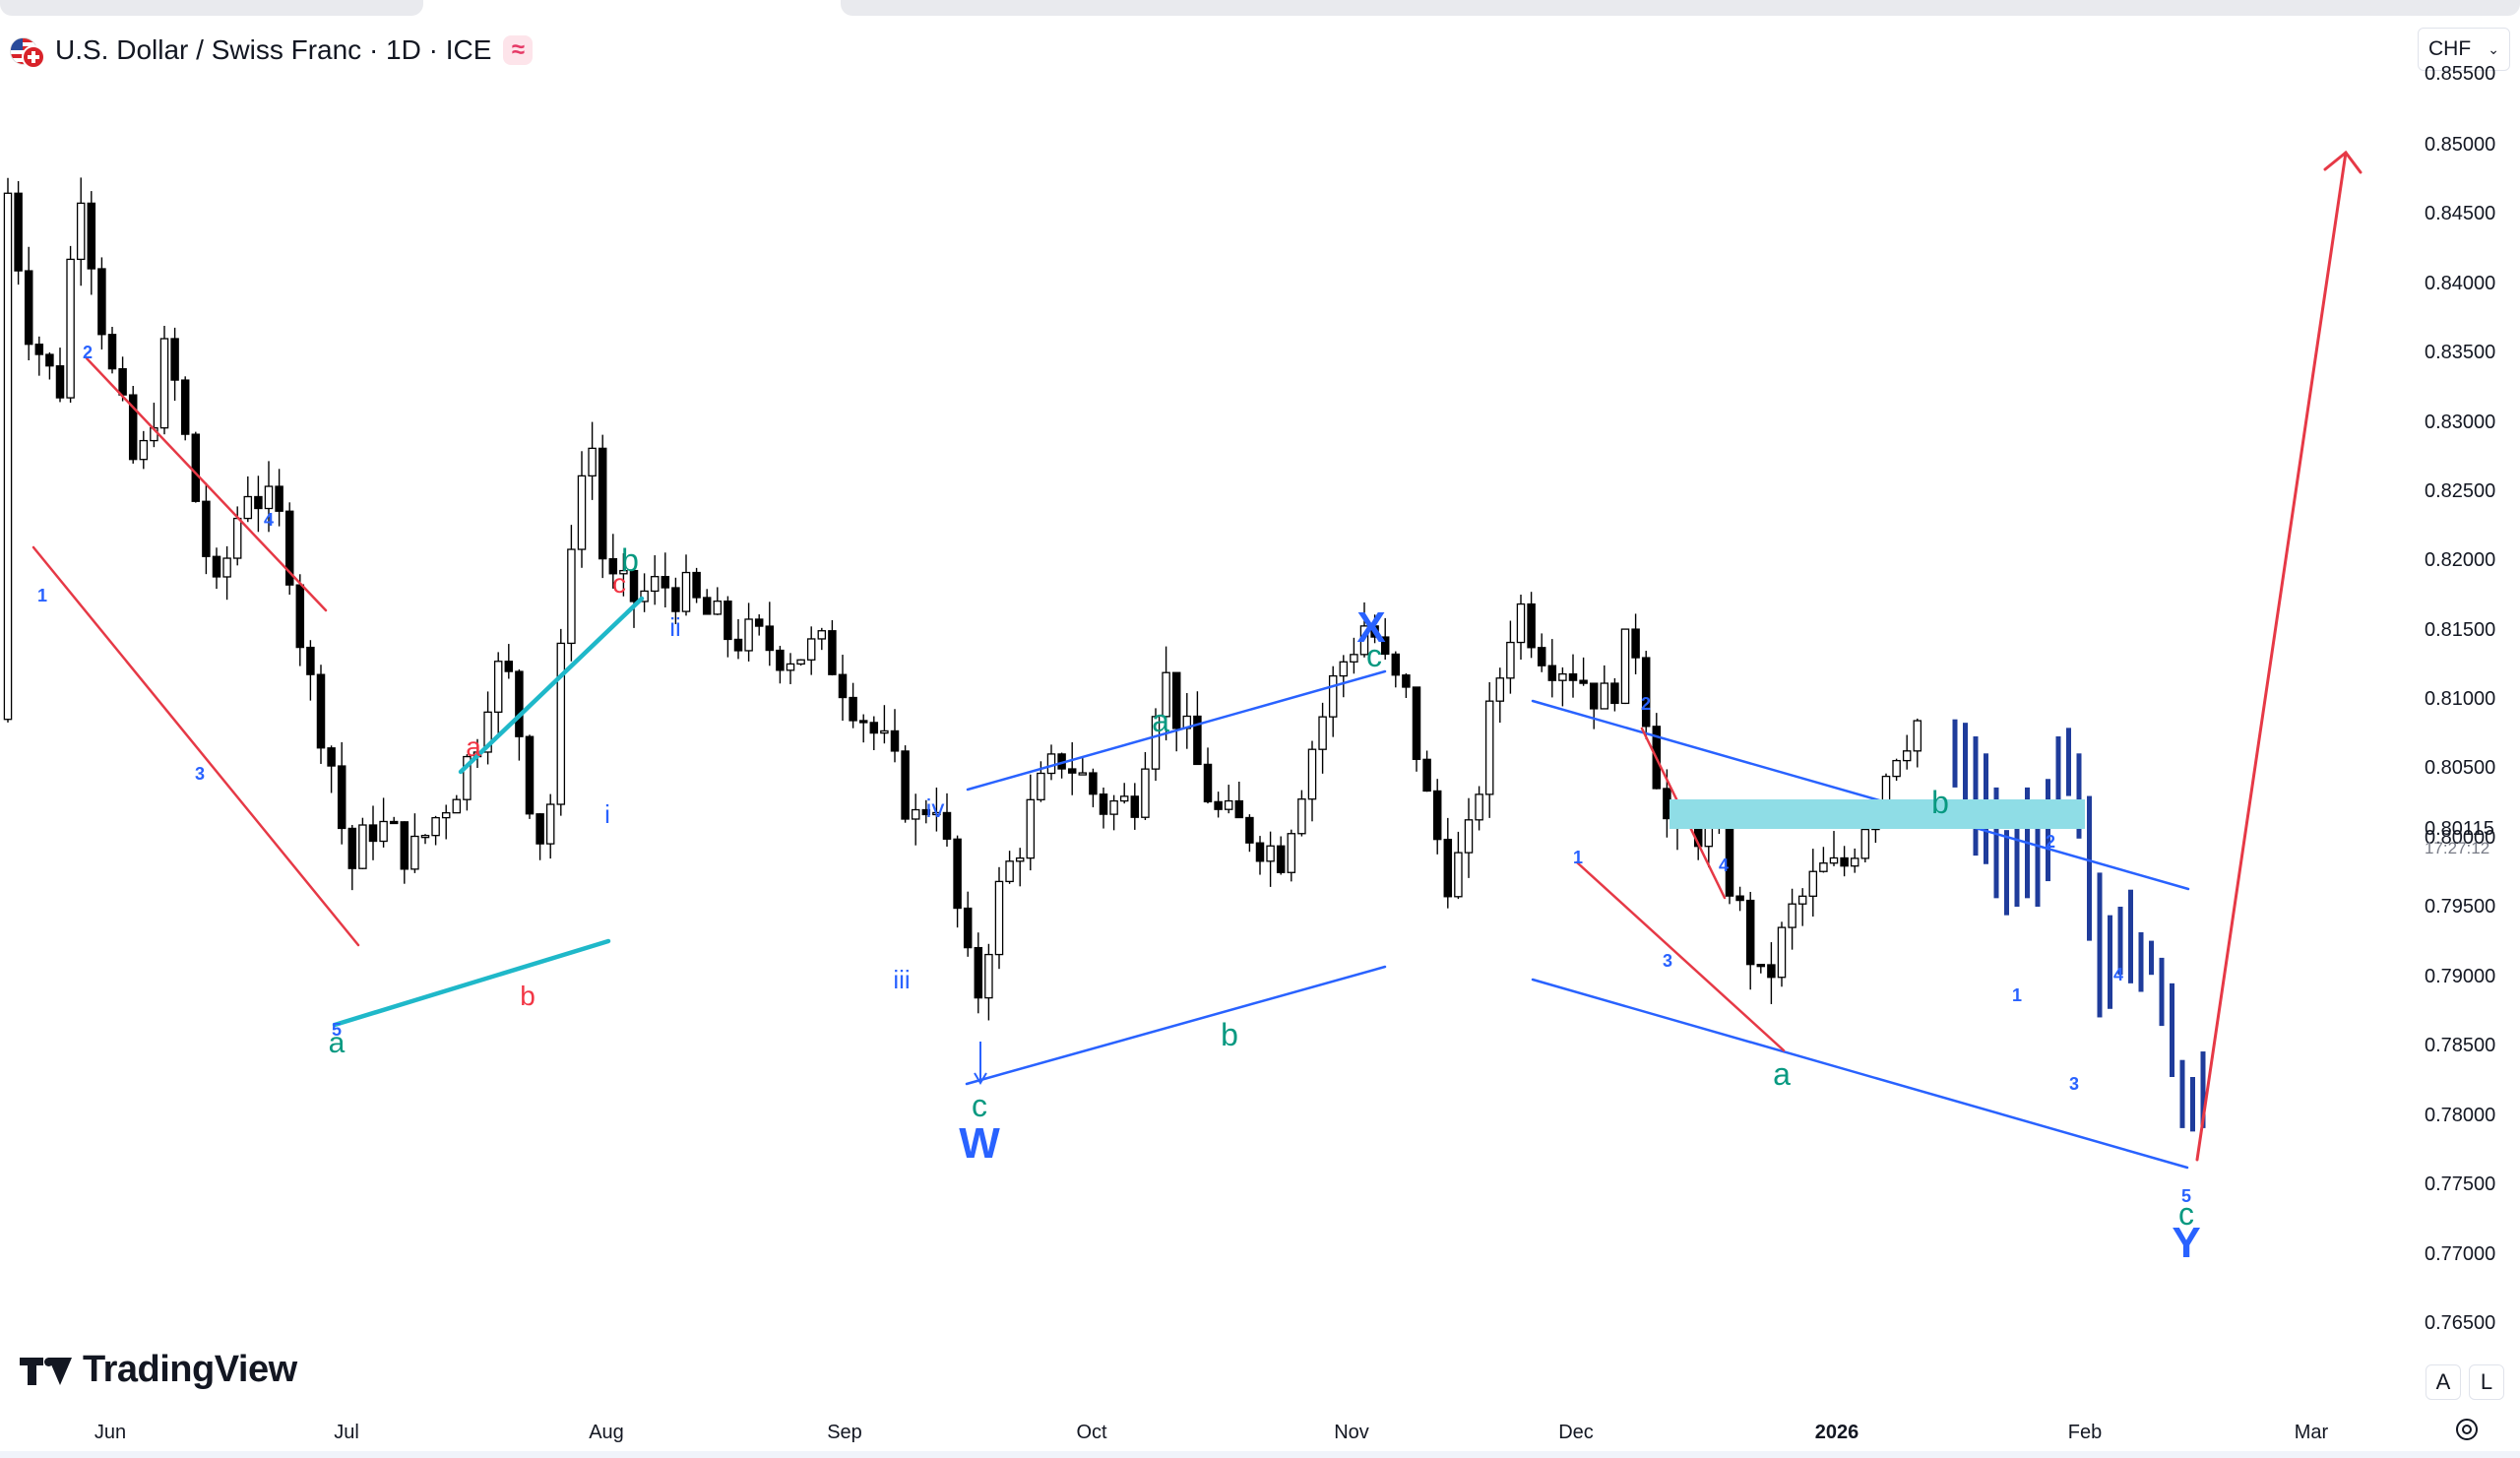 The width and height of the screenshot is (2520, 1458). Describe the element at coordinates (1370, 627) in the screenshot. I see `wave-label: X` at that location.